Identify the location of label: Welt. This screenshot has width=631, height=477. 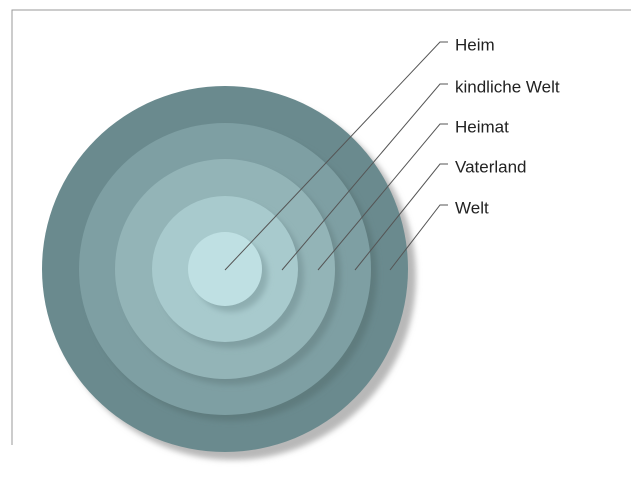
(472, 207).